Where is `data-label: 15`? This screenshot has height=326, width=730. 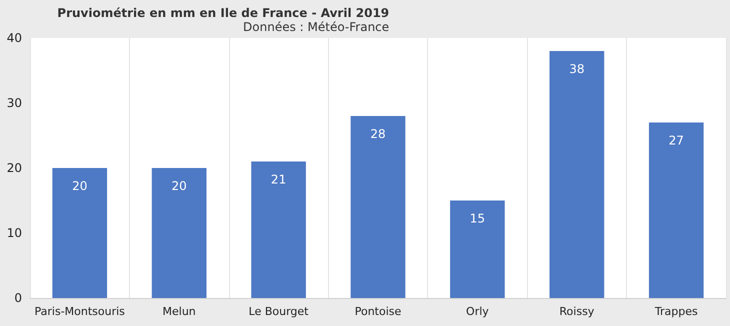 data-label: 15 is located at coordinates (478, 219).